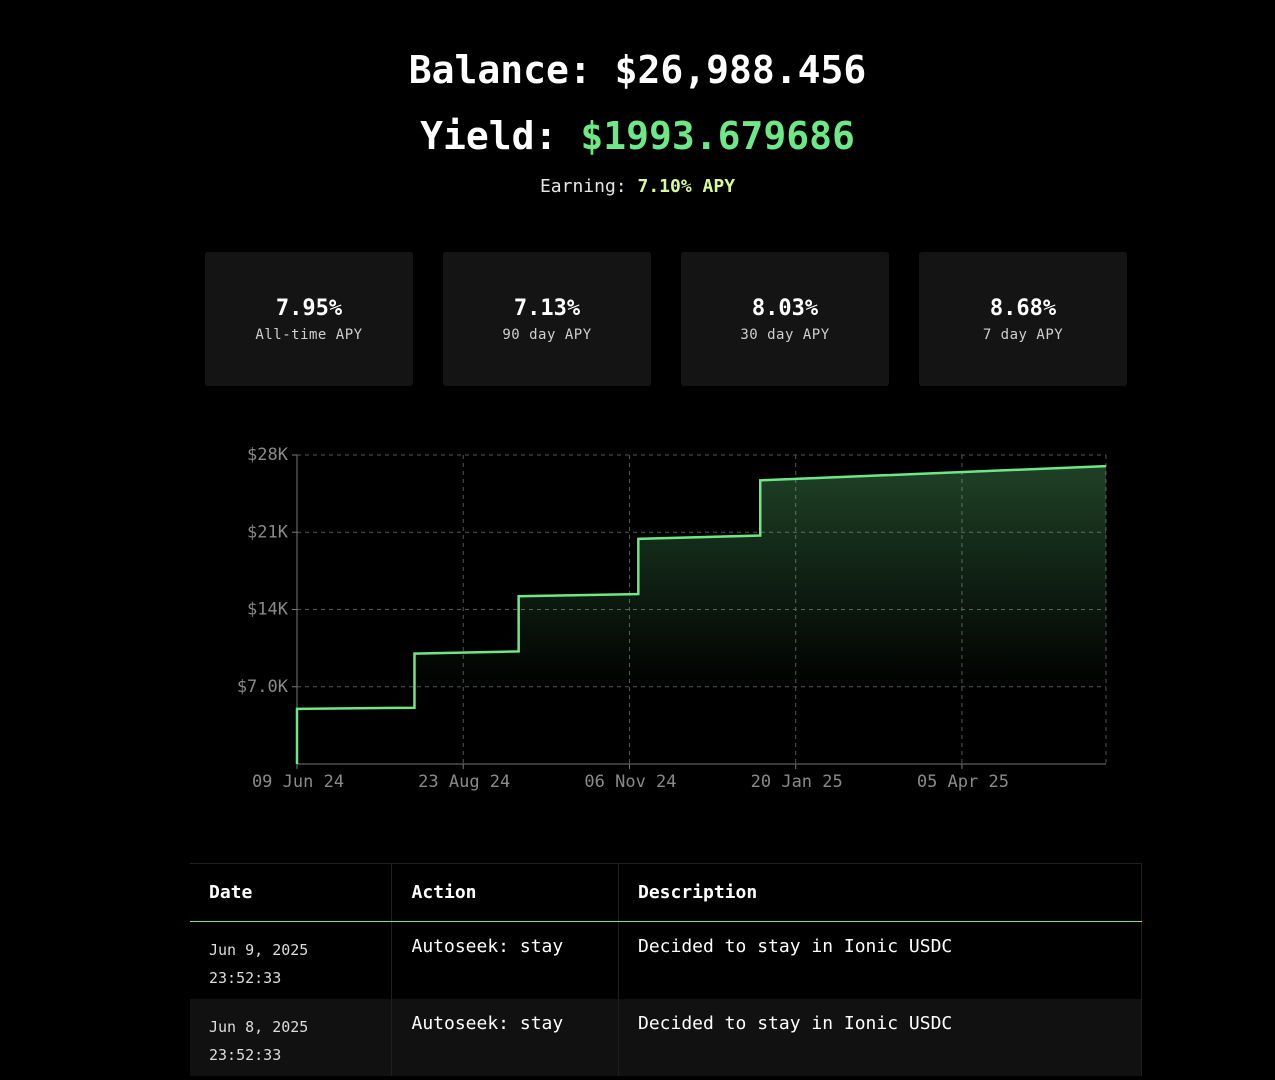 The image size is (1275, 1080). What do you see at coordinates (268, 532) in the screenshot?
I see `y-tick-label: $21K` at bounding box center [268, 532].